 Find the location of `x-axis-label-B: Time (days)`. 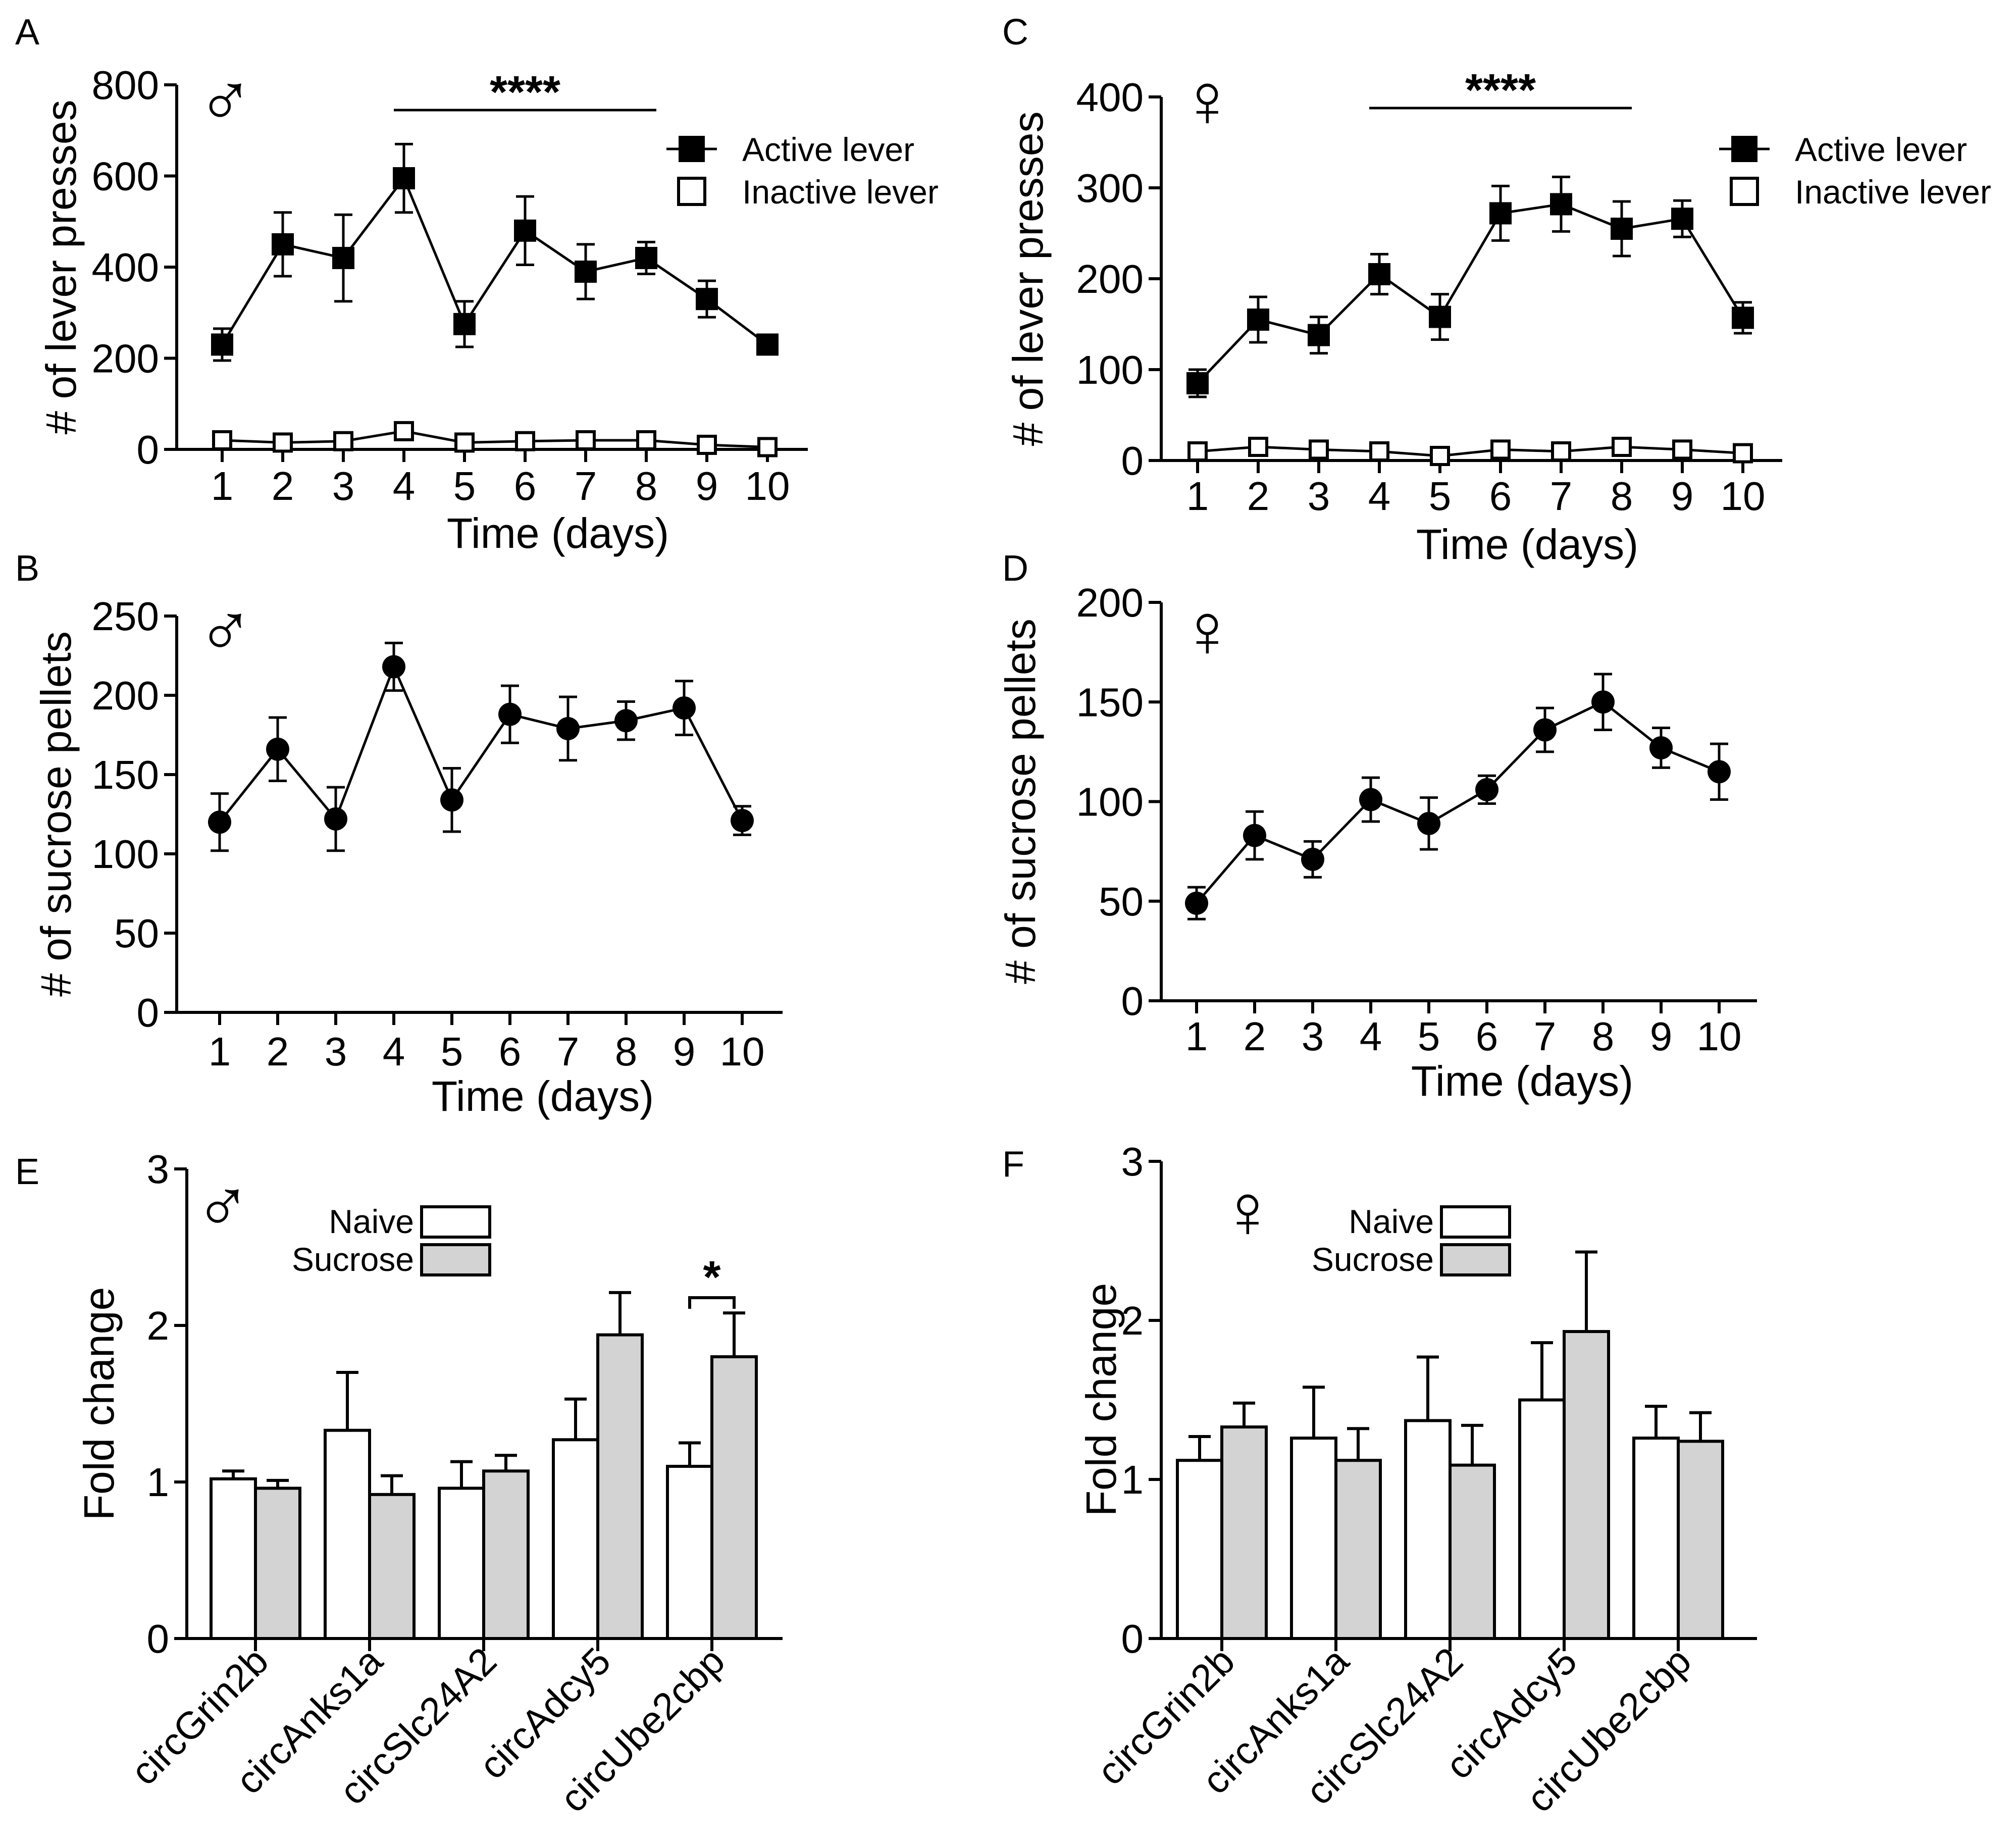

x-axis-label-B: Time (days) is located at coordinates (543, 1096).